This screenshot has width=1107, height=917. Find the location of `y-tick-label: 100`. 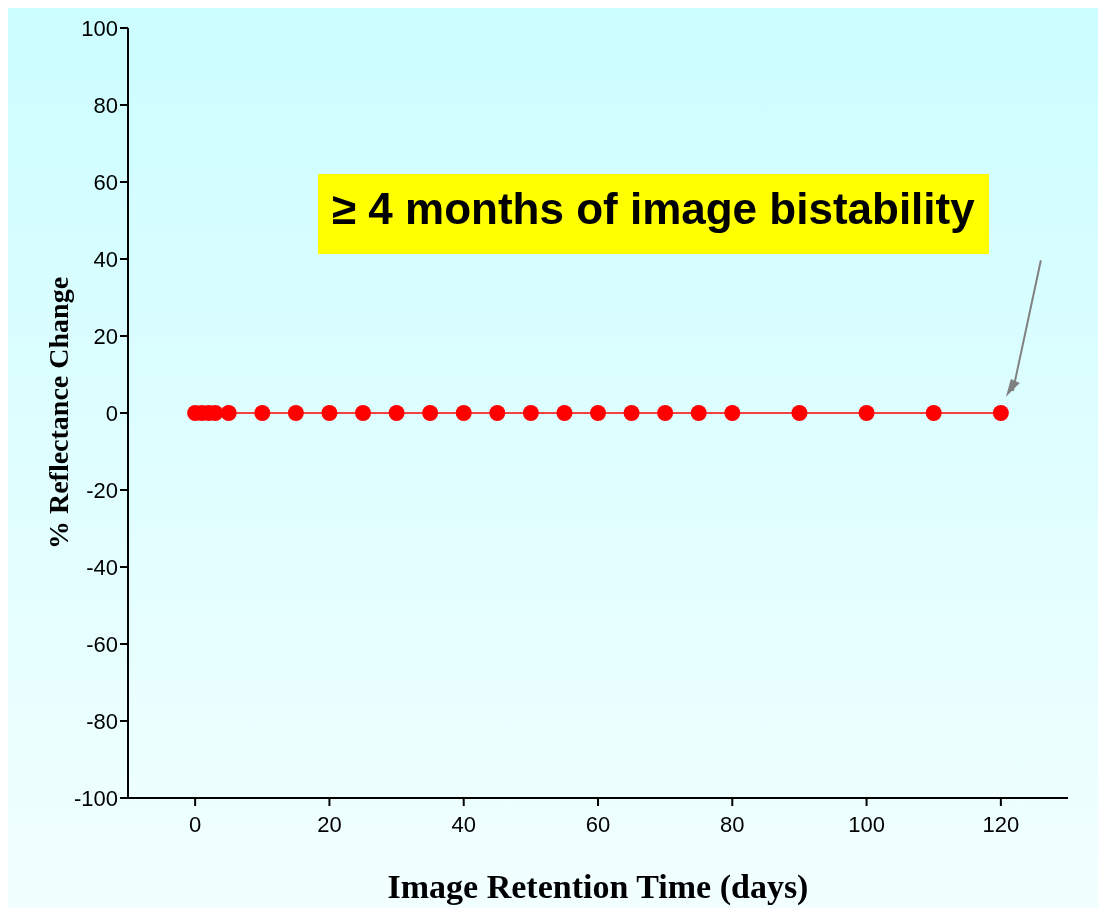

y-tick-label: 100 is located at coordinates (99, 28).